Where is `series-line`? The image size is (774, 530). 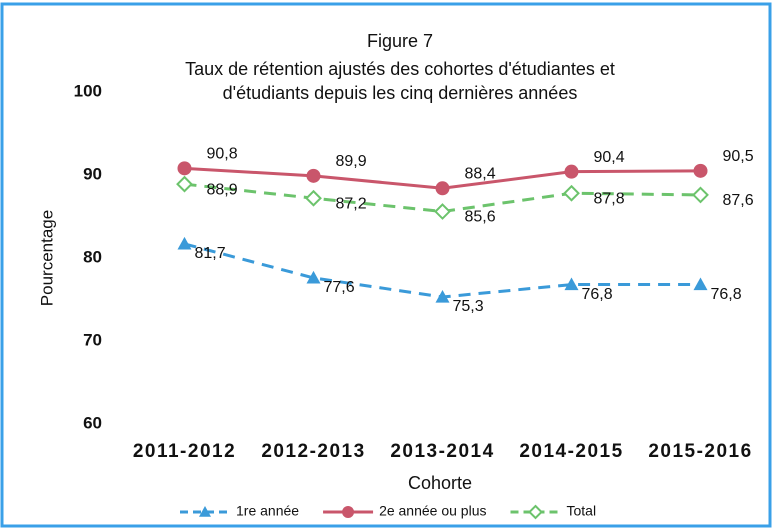
series-line is located at coordinates (442, 198).